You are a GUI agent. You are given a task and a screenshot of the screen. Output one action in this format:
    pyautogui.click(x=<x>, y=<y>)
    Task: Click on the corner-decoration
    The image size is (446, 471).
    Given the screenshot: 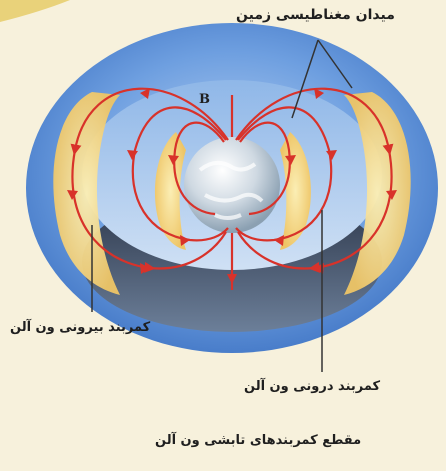 What is the action you would take?
    pyautogui.click(x=35, y=11)
    